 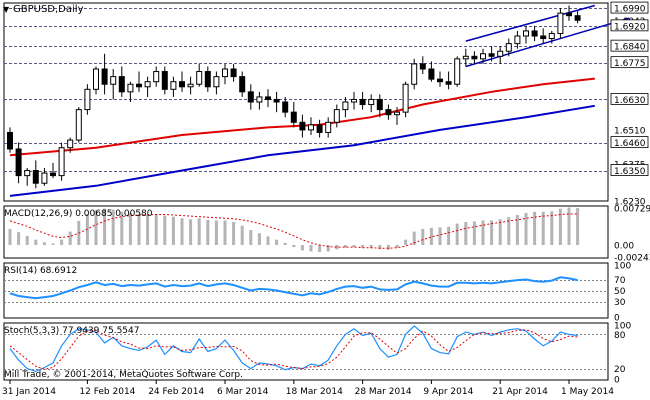 What do you see at coordinates (326, 234) in the screenshot?
I see `macd-panel: 0.00729 0.00 -0.00243` at bounding box center [326, 234].